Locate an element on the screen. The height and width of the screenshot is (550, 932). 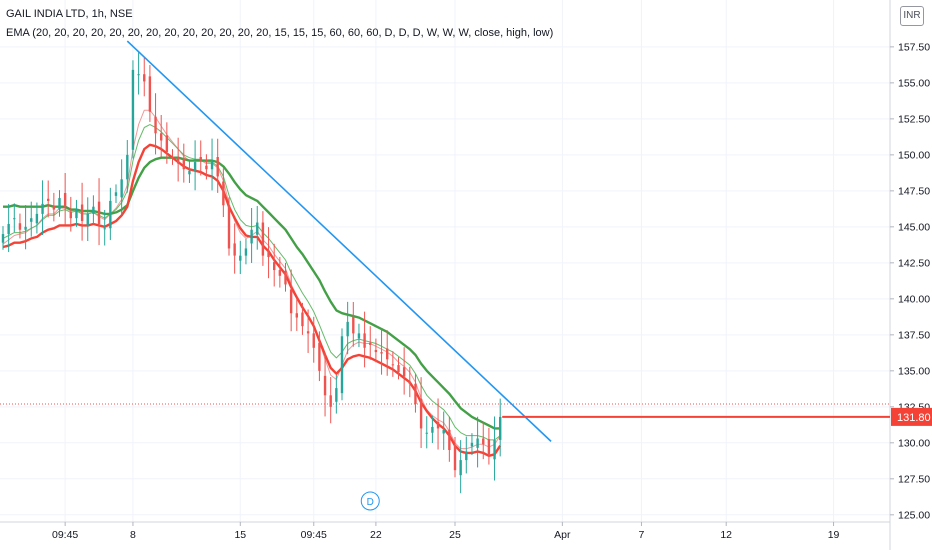
dividend-marker: D is located at coordinates (370, 501).